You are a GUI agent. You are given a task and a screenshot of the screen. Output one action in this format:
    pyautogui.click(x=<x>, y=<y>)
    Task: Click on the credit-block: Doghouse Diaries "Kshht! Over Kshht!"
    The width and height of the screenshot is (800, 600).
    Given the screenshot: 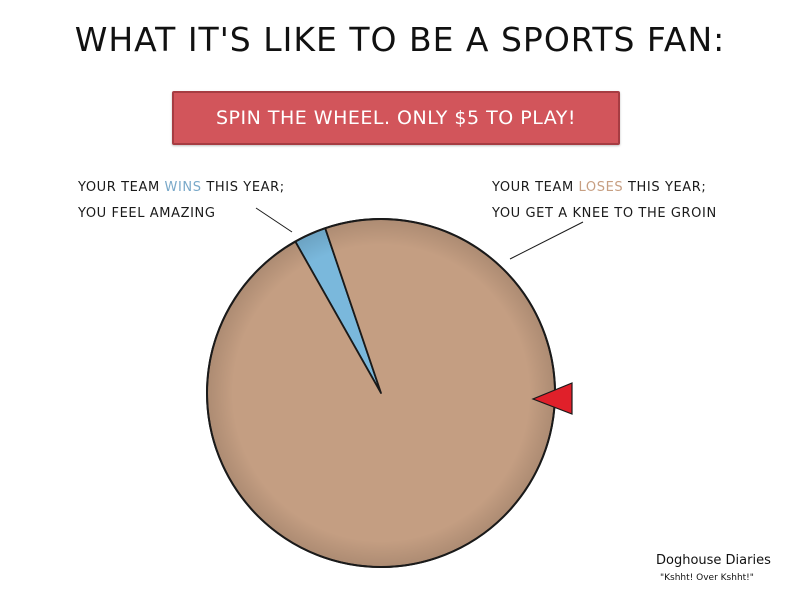 What is the action you would take?
    pyautogui.click(x=721, y=568)
    